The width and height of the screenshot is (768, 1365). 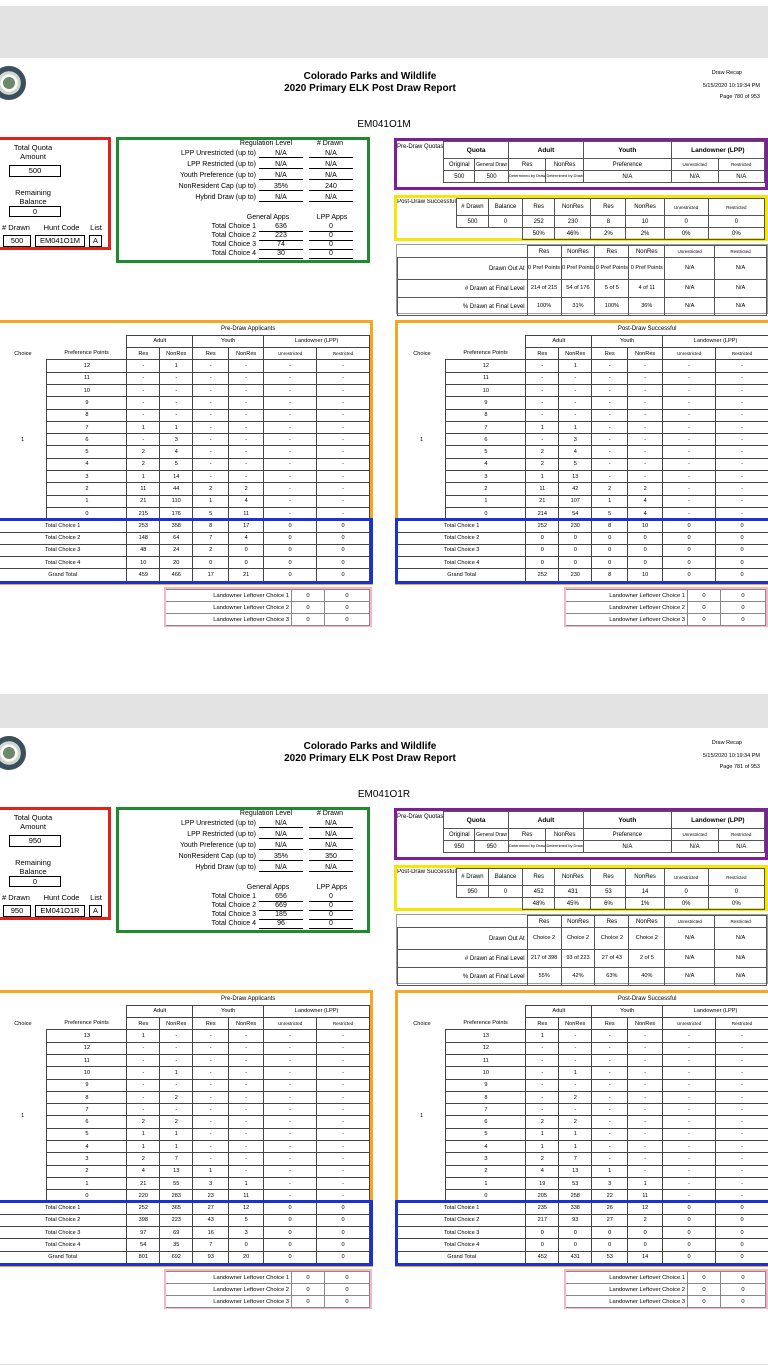 I want to click on total-quota-value: 500, so click(x=35, y=171).